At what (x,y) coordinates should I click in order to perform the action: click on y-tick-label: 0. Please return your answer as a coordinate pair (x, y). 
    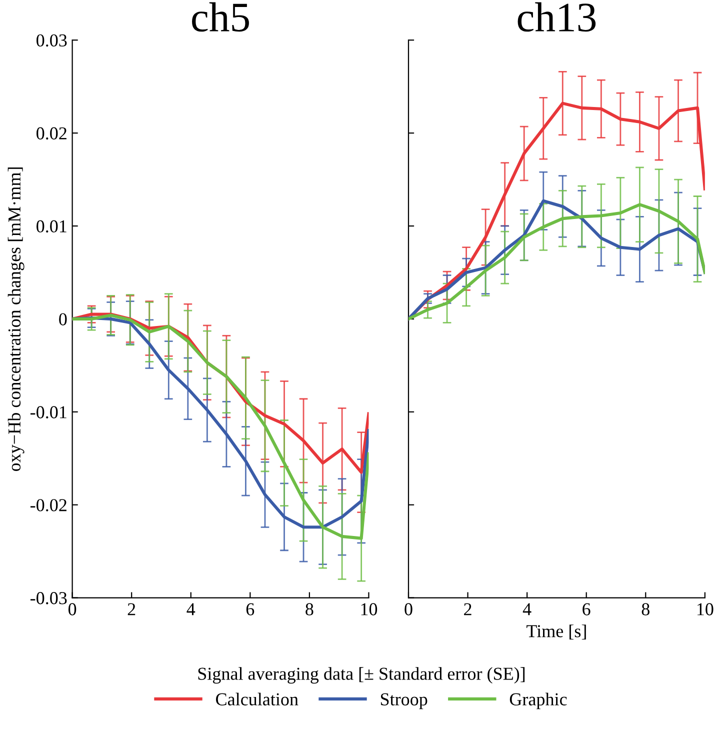
    Looking at the image, I should click on (63, 319).